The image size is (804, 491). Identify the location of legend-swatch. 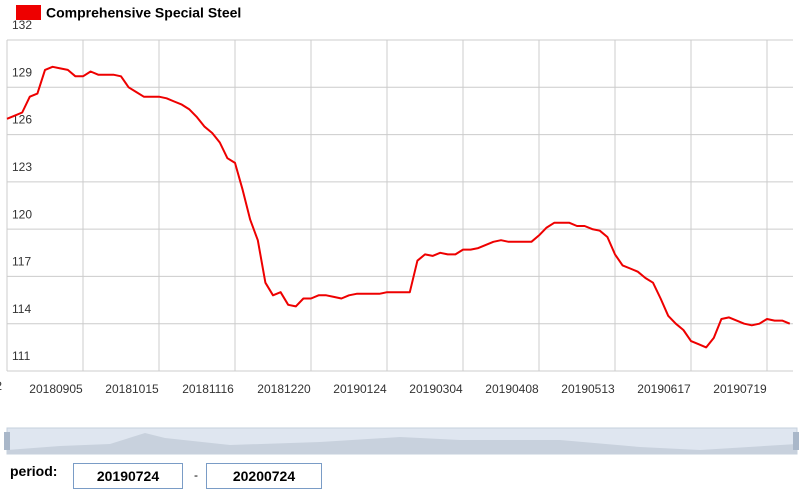
(28, 12).